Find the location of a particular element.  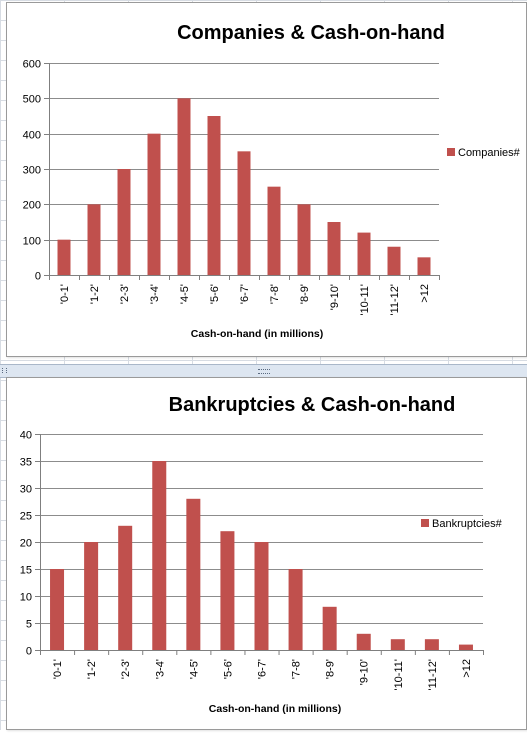

y-tick-label: 35 is located at coordinates (26, 463).